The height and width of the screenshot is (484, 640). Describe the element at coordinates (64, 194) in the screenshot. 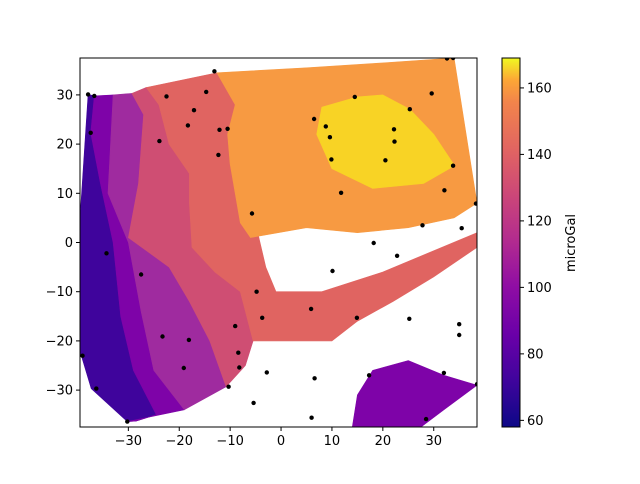

I see `y-tick-label: 10` at that location.